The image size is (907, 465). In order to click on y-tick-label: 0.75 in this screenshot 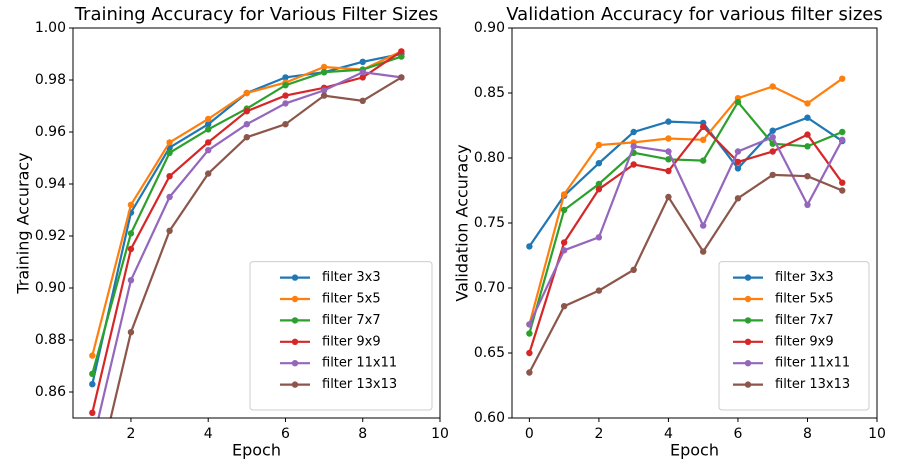, I will do `click(489, 223)`.